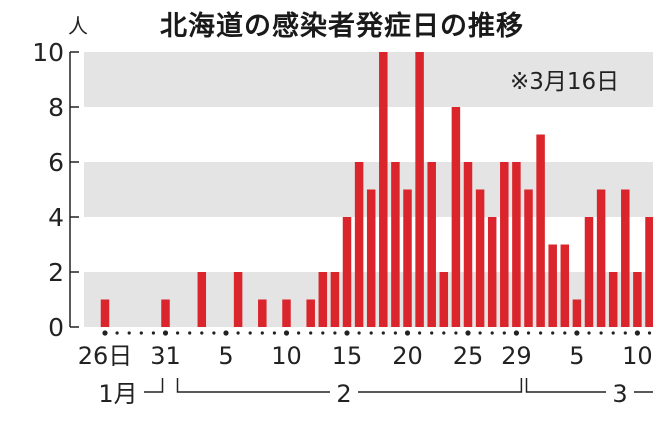 This screenshot has width=653, height=425. What do you see at coordinates (48, 52) in the screenshot?
I see `y-tick-label: 10` at bounding box center [48, 52].